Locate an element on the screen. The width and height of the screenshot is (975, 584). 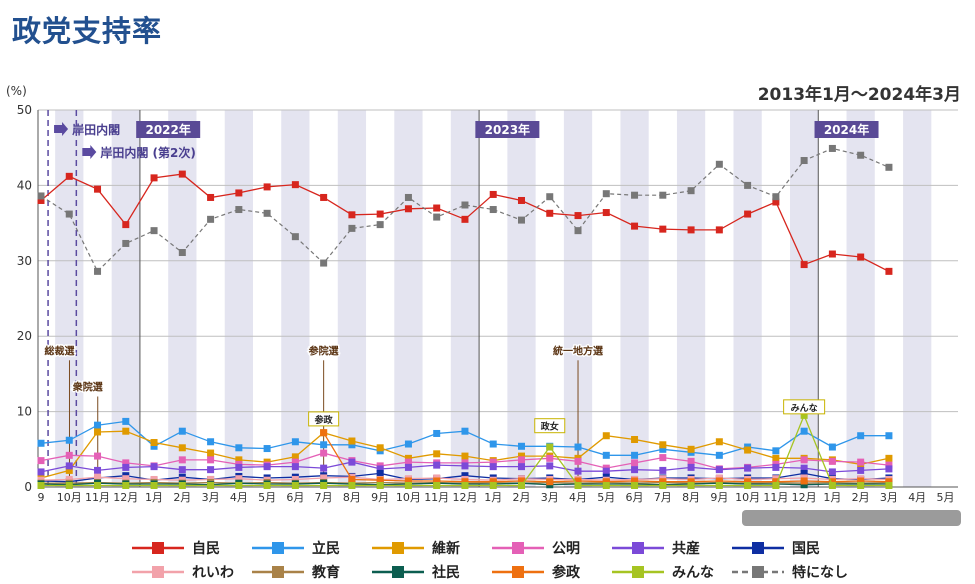
x-tick-label: 3月 is located at coordinates (889, 497).